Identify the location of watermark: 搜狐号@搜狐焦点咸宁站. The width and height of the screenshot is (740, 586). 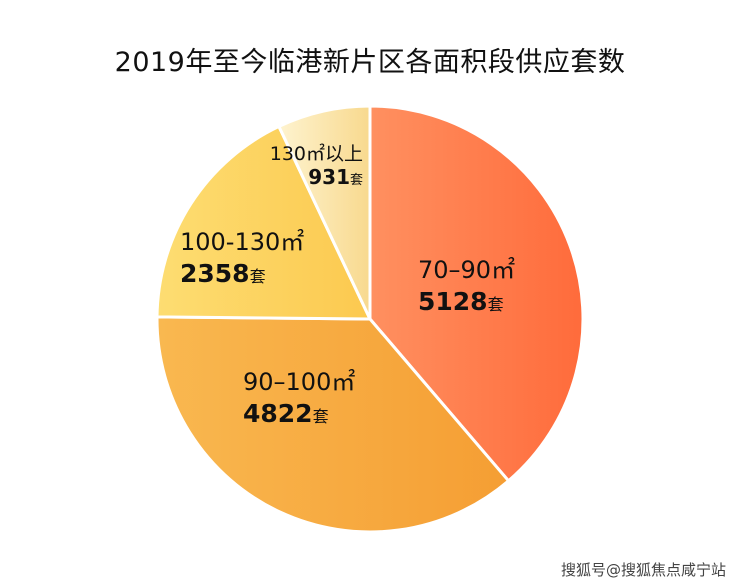
(643, 570).